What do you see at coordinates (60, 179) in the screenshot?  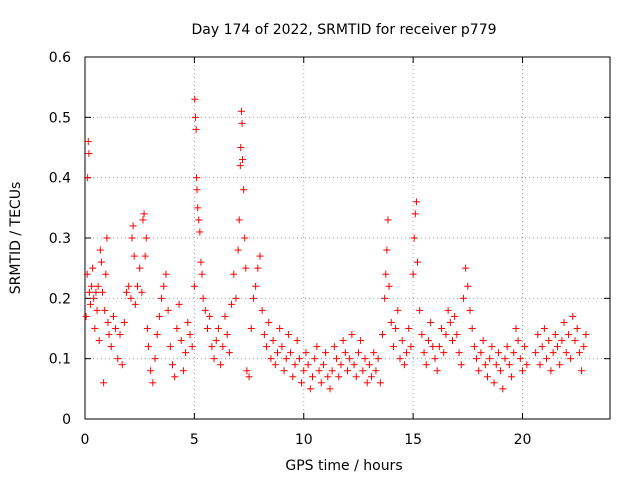 I see `y-tick-label: 0.4` at bounding box center [60, 179].